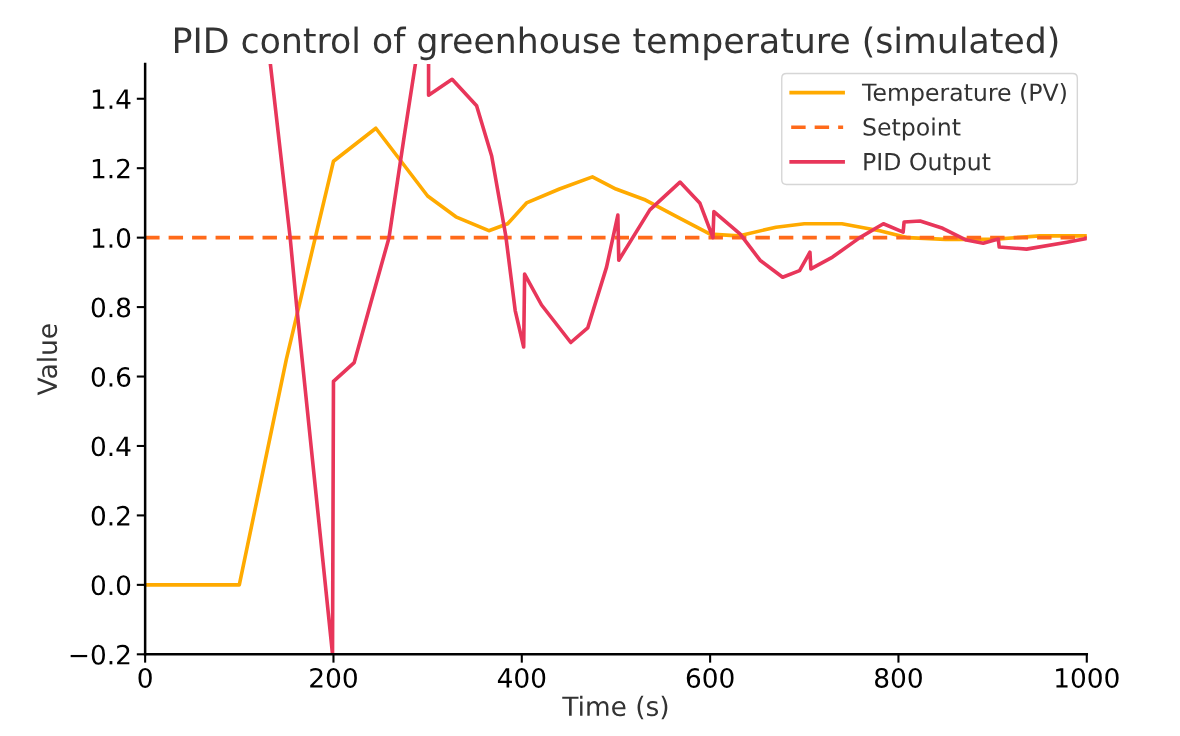 Image resolution: width=1180 pixels, height=736 pixels. I want to click on y-tick-label: −0.2, so click(100, 654).